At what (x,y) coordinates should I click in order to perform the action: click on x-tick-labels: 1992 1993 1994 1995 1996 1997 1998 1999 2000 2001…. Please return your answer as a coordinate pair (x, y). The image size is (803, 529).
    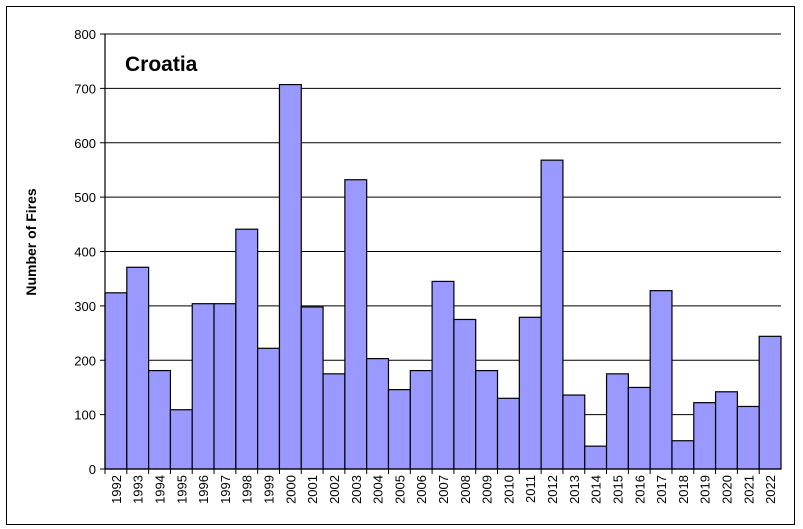
    Looking at the image, I should click on (441, 486).